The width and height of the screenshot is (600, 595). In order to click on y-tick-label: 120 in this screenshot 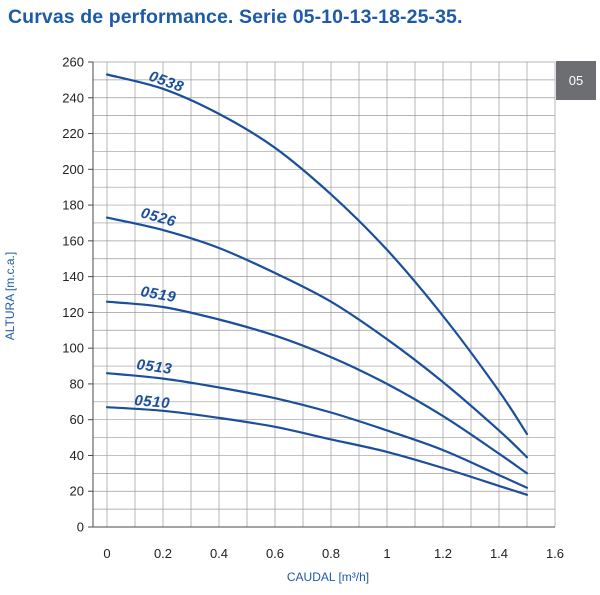, I will do `click(73, 312)`.